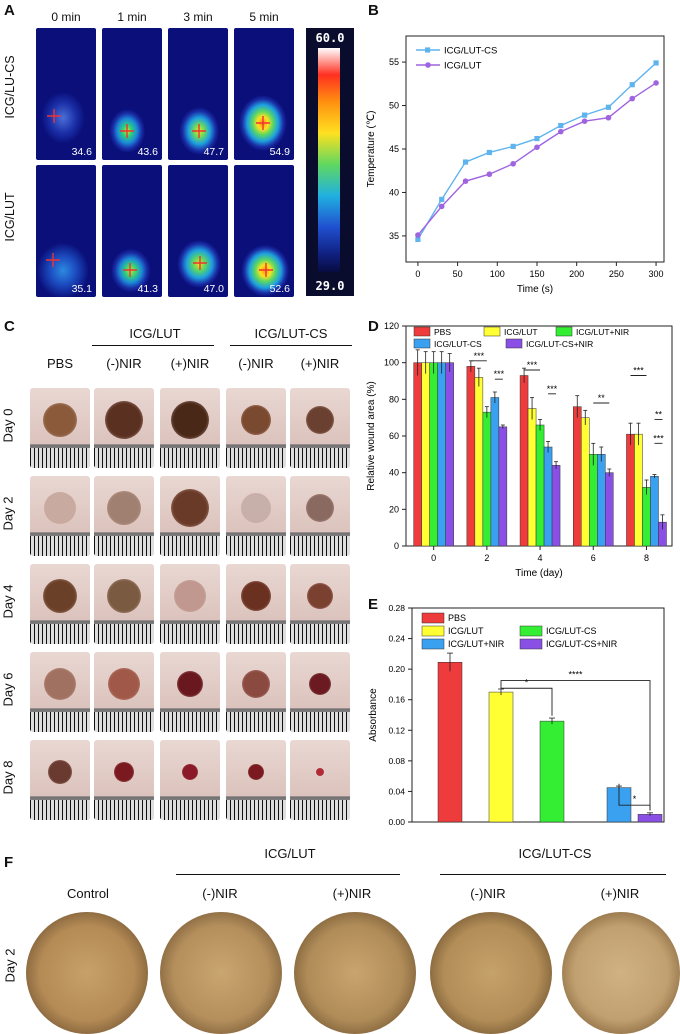 The height and width of the screenshot is (1034, 680). I want to click on y-axis-label: Absorbance, so click(373, 715).